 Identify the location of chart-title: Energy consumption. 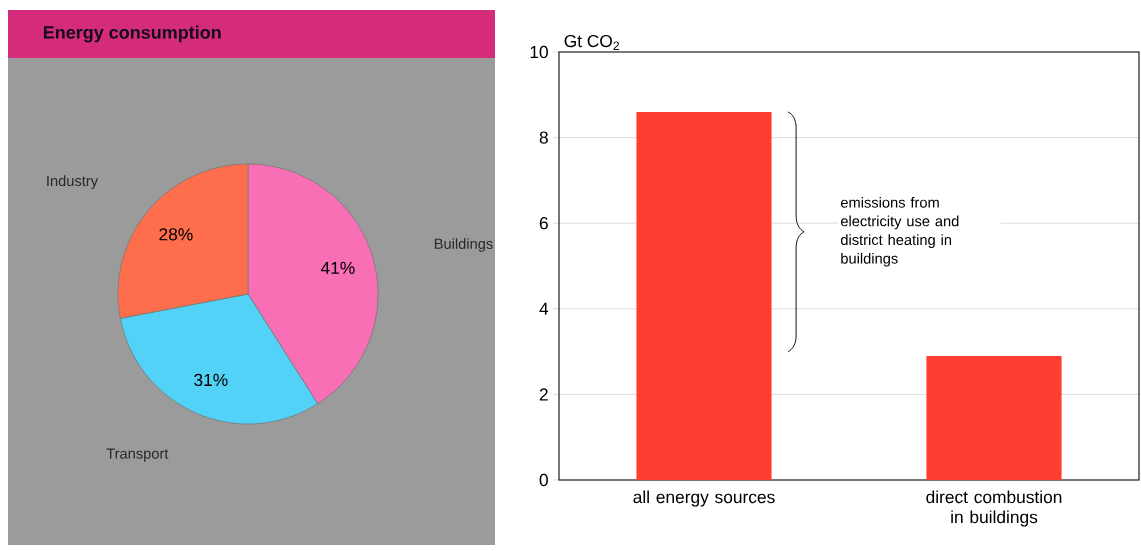
(132, 34).